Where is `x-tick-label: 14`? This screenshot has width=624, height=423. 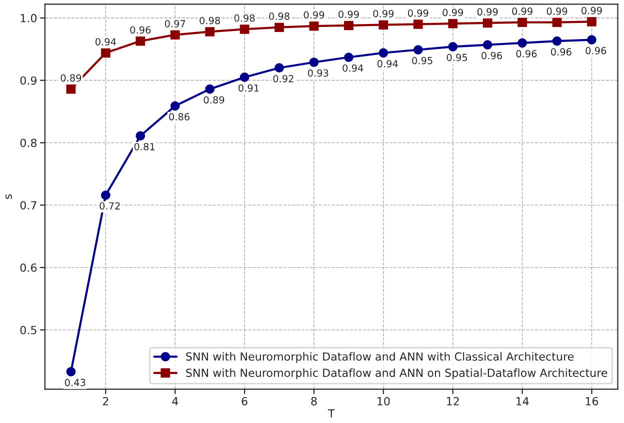 x-tick-label: 14 is located at coordinates (522, 401).